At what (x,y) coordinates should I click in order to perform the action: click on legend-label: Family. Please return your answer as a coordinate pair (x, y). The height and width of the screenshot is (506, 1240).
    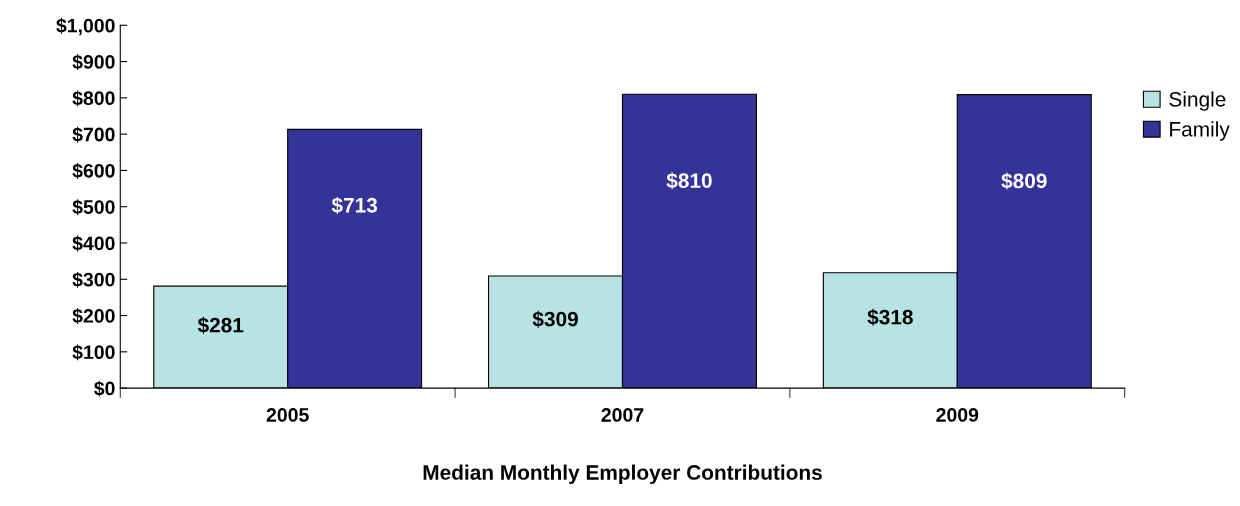
    Looking at the image, I should click on (1200, 131).